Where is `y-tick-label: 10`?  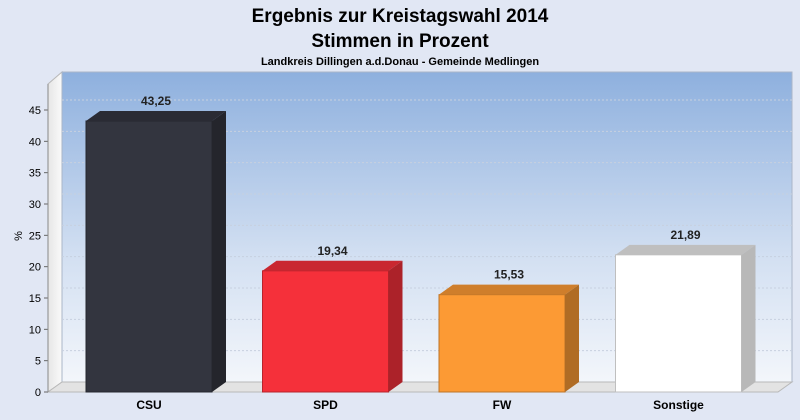
y-tick-label: 10 is located at coordinates (35, 330).